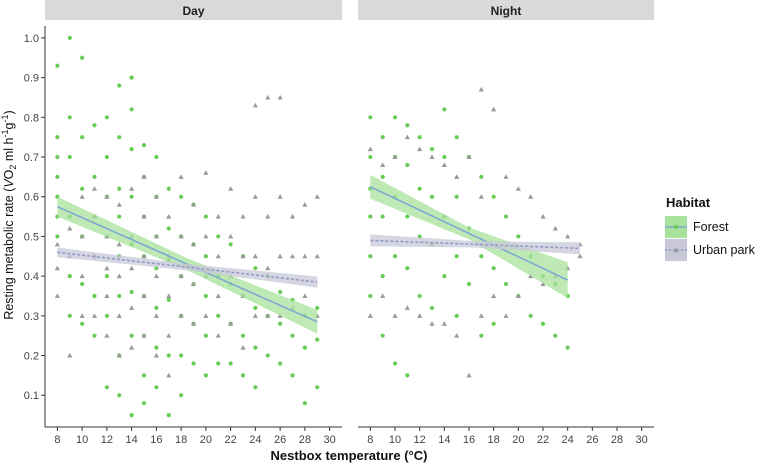 The width and height of the screenshot is (767, 471). I want to click on y-tick-label: 0.2, so click(31, 357).